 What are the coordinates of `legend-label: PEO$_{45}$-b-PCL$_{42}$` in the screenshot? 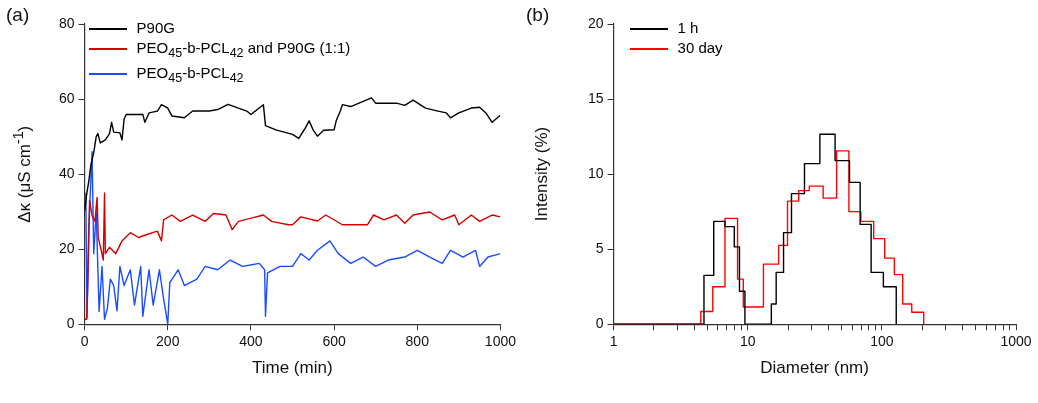 It's located at (190, 74).